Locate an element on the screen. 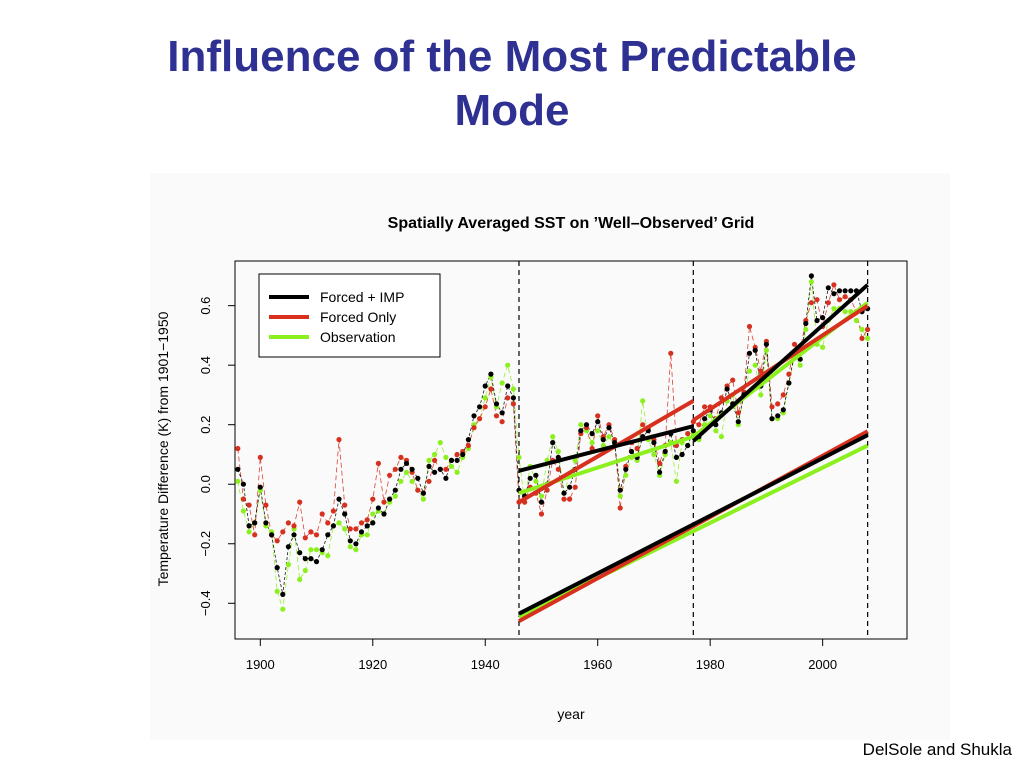 The width and height of the screenshot is (1024, 768). slide-title-line-1: Influence of the Most Predictable is located at coordinates (512, 56).